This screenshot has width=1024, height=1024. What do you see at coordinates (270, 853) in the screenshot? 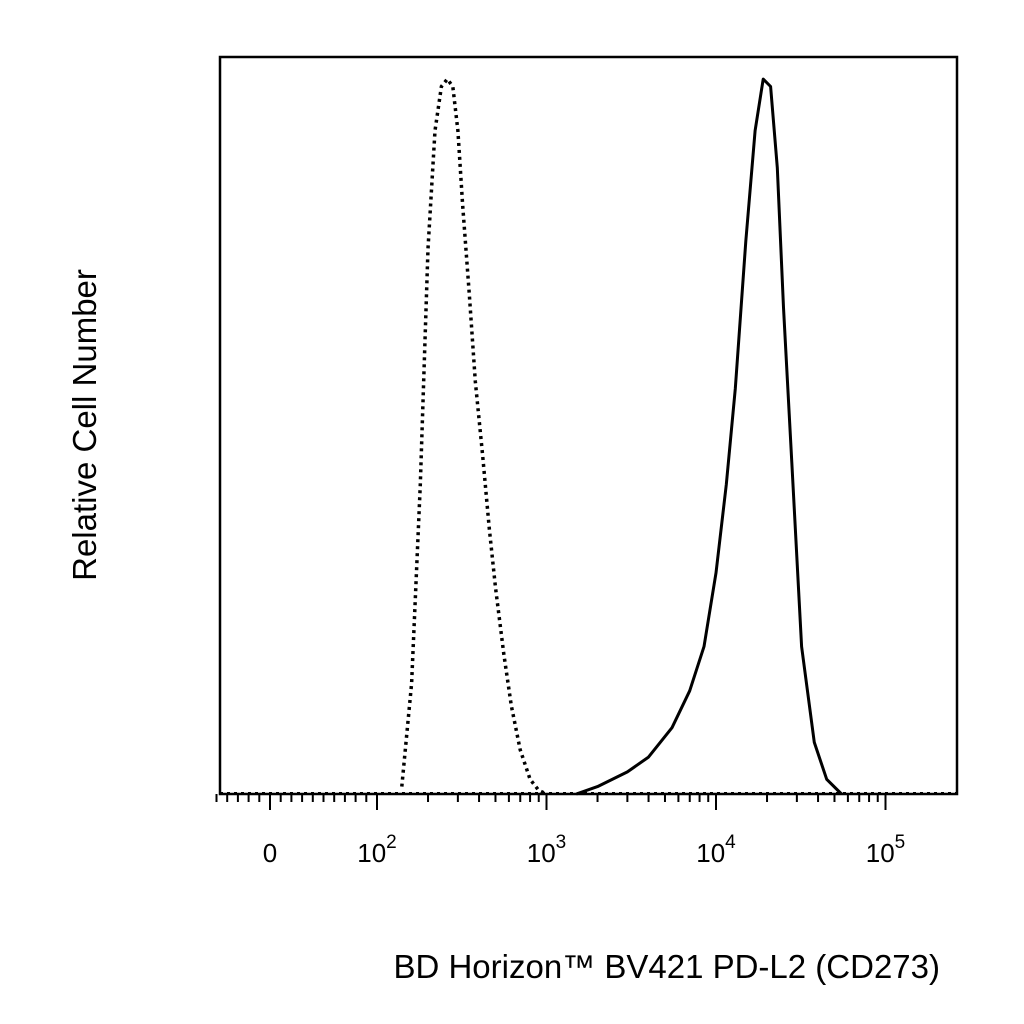
I see `x-tick-label: 0` at bounding box center [270, 853].